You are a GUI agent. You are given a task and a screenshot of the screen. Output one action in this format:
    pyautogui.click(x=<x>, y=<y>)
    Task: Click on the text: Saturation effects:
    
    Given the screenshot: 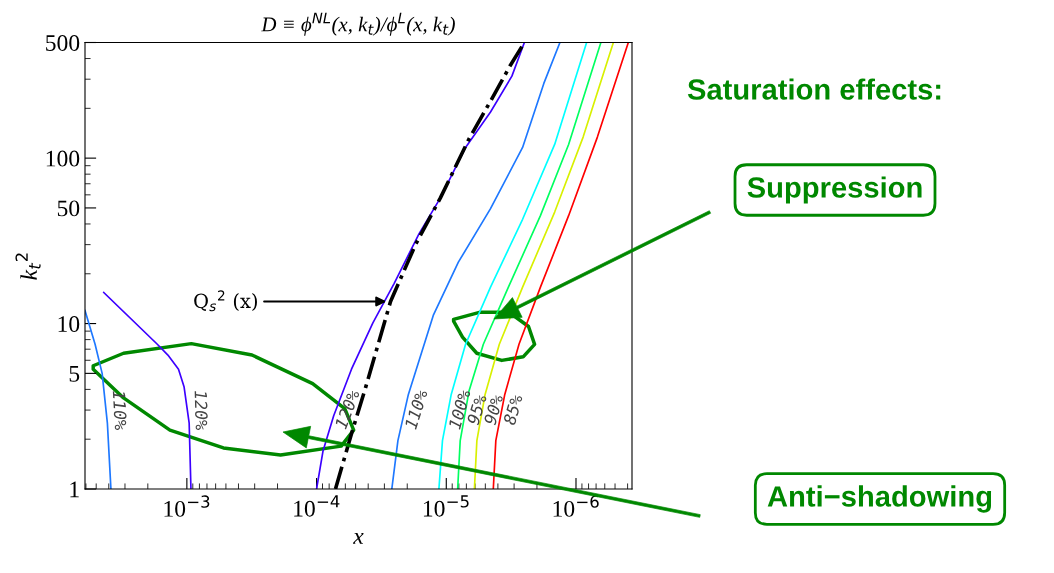 What is the action you would take?
    pyautogui.click(x=814, y=89)
    